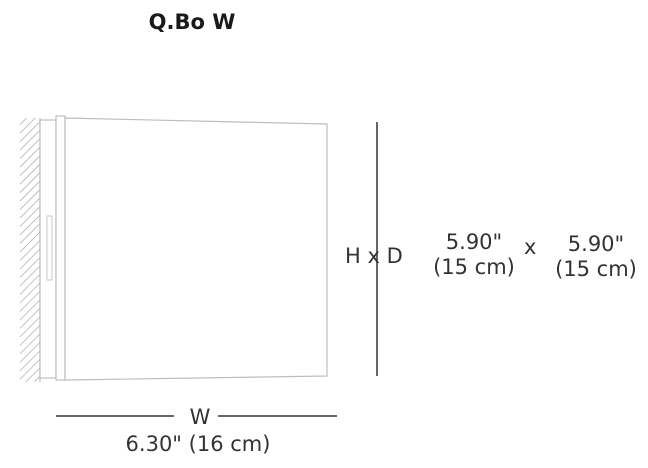 Image resolution: width=648 pixels, height=468 pixels. I want to click on wall-plate-slot, so click(49, 248).